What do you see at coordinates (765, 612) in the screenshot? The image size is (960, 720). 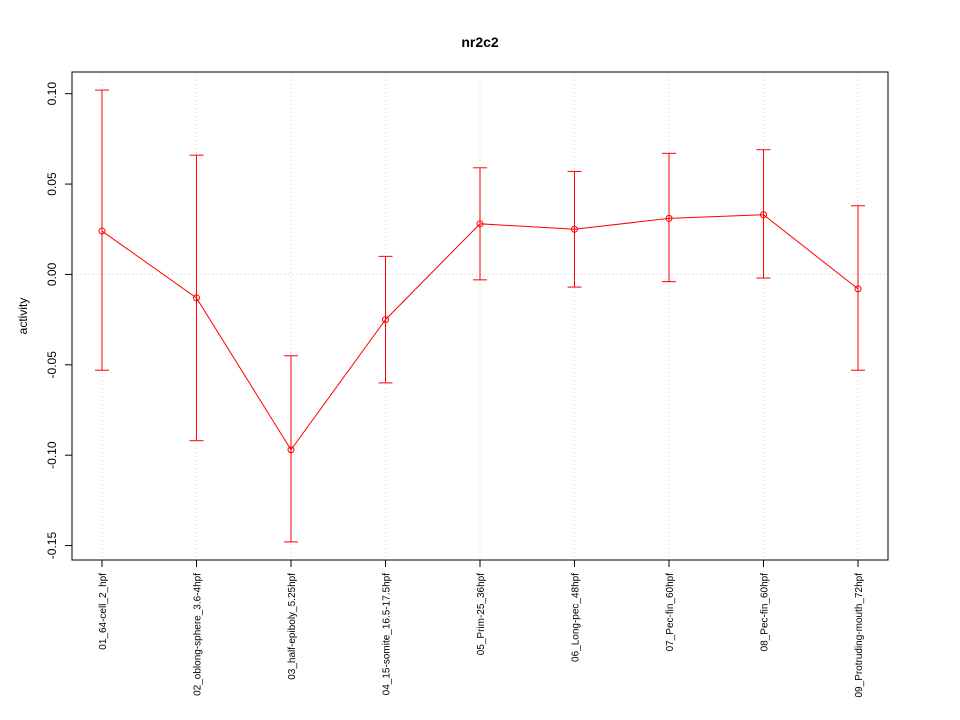 I see `x-tick-label: 08_Pec-fin_60hpf` at bounding box center [765, 612].